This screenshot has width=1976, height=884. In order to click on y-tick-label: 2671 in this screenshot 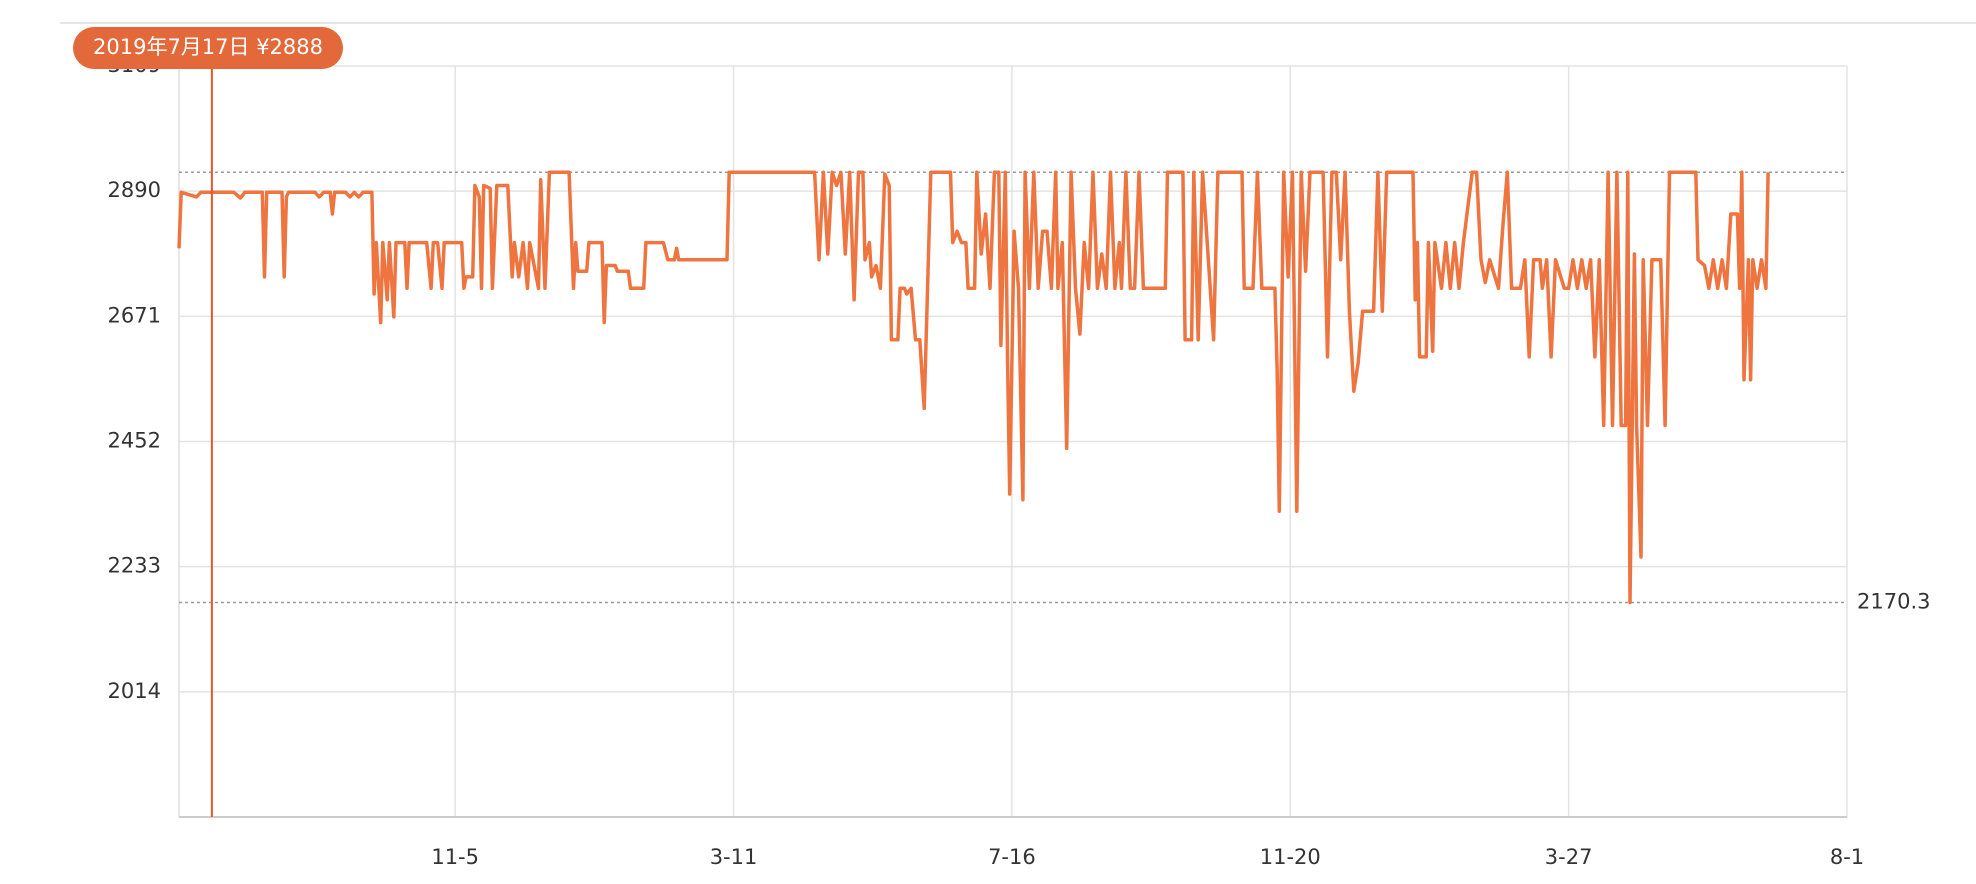, I will do `click(134, 315)`.